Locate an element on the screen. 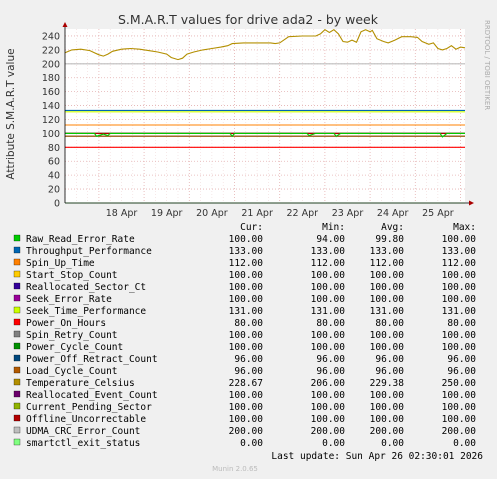  y-tick-label: 60 is located at coordinates (54, 162).